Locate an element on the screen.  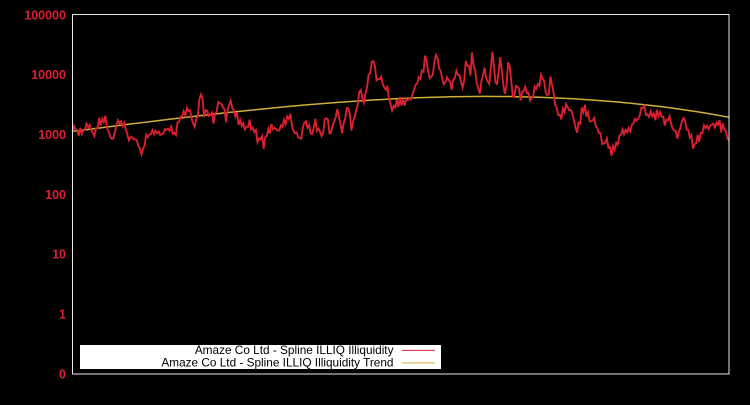
svg-text: 1000 is located at coordinates (52, 135).